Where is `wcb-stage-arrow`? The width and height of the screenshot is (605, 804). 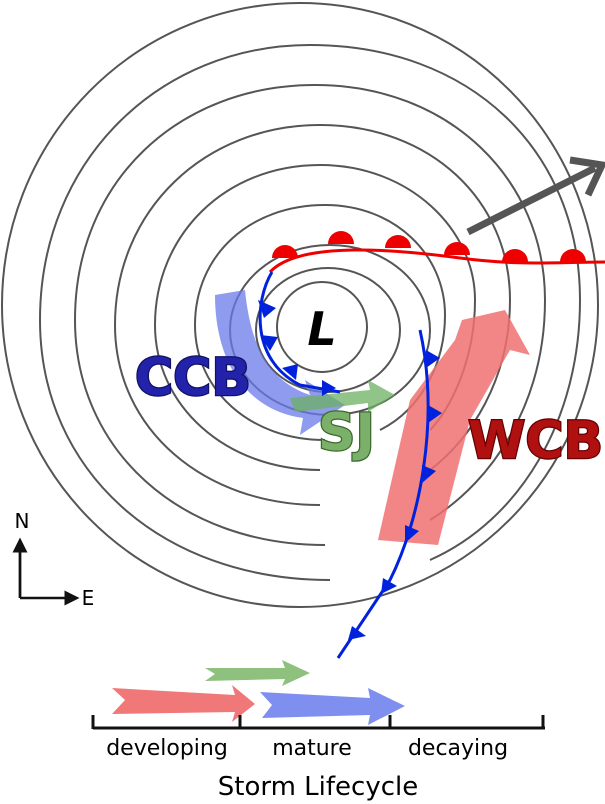 wcb-stage-arrow is located at coordinates (183, 703).